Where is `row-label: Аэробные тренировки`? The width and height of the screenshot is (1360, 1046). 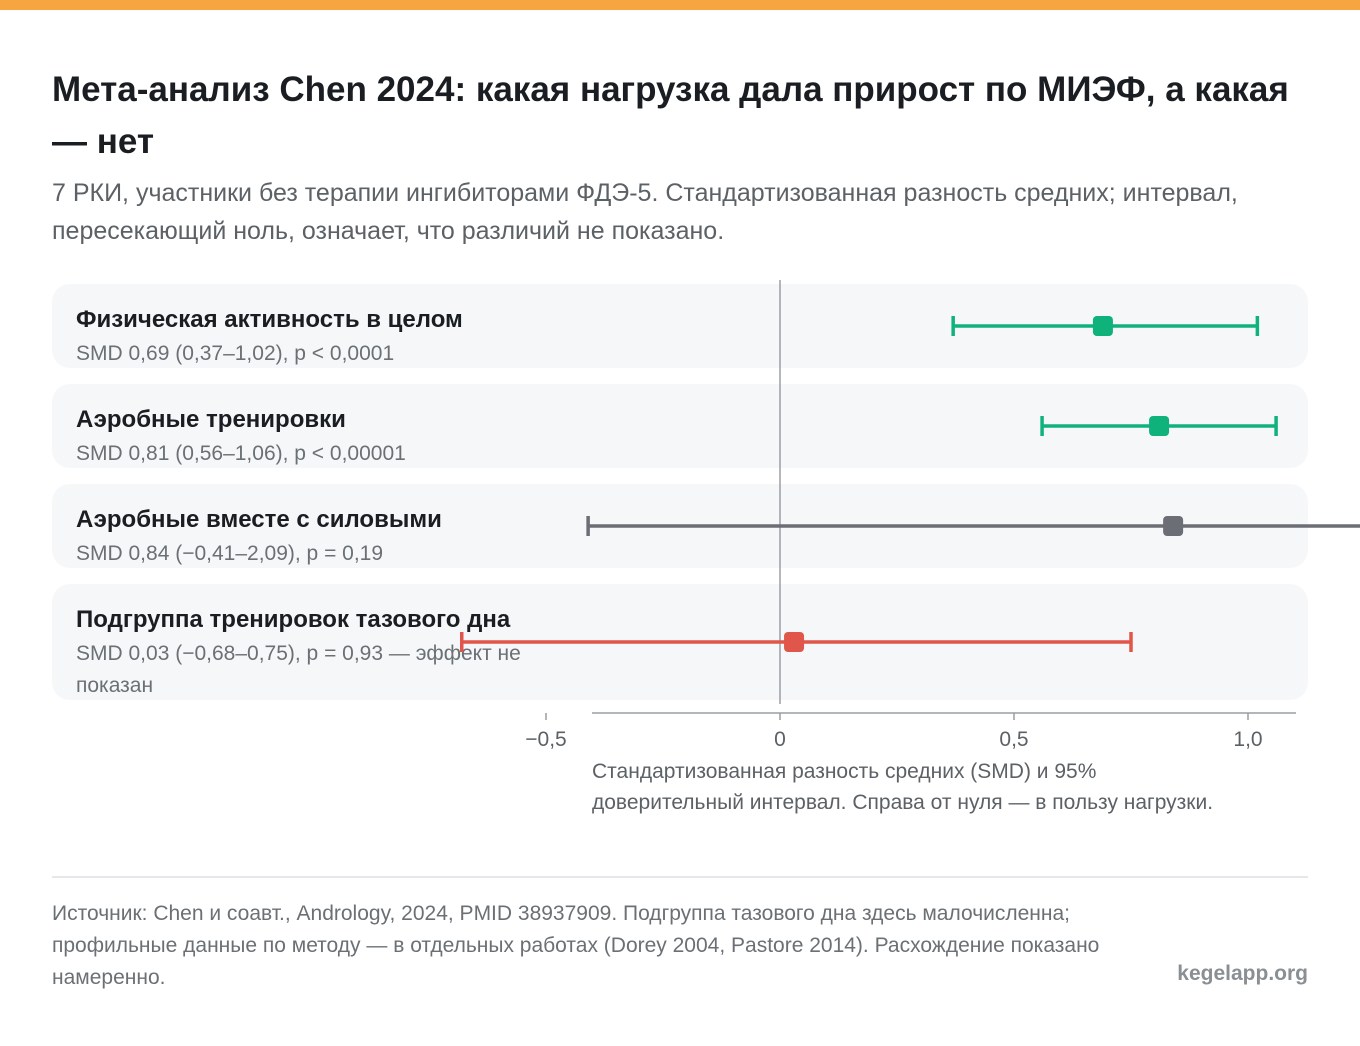 row-label: Аэробные тренировки is located at coordinates (211, 419).